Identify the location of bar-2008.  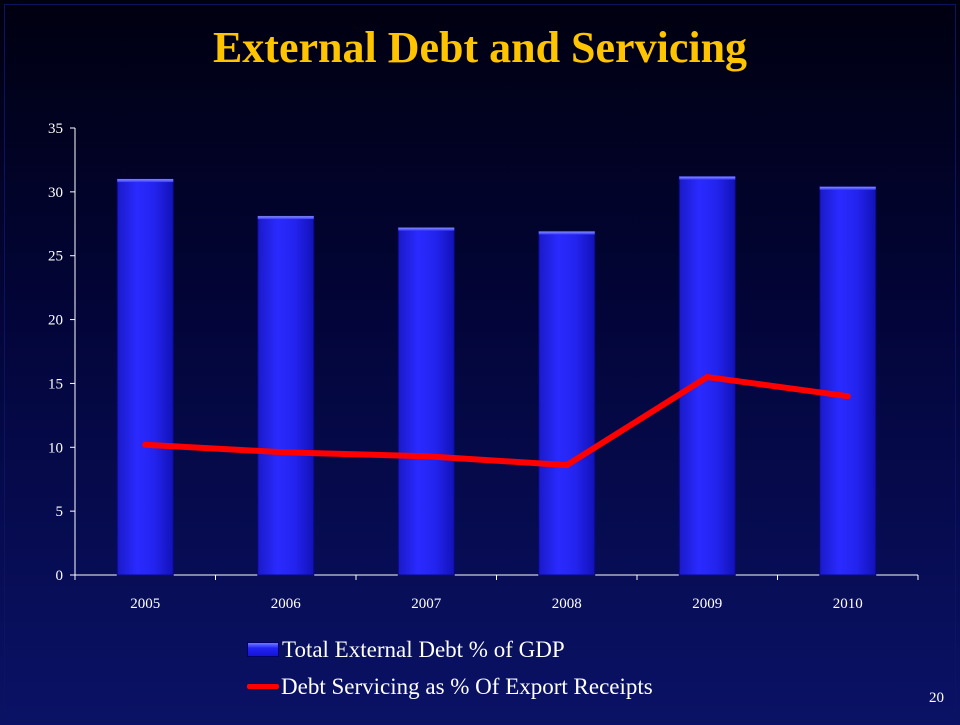
(567, 403).